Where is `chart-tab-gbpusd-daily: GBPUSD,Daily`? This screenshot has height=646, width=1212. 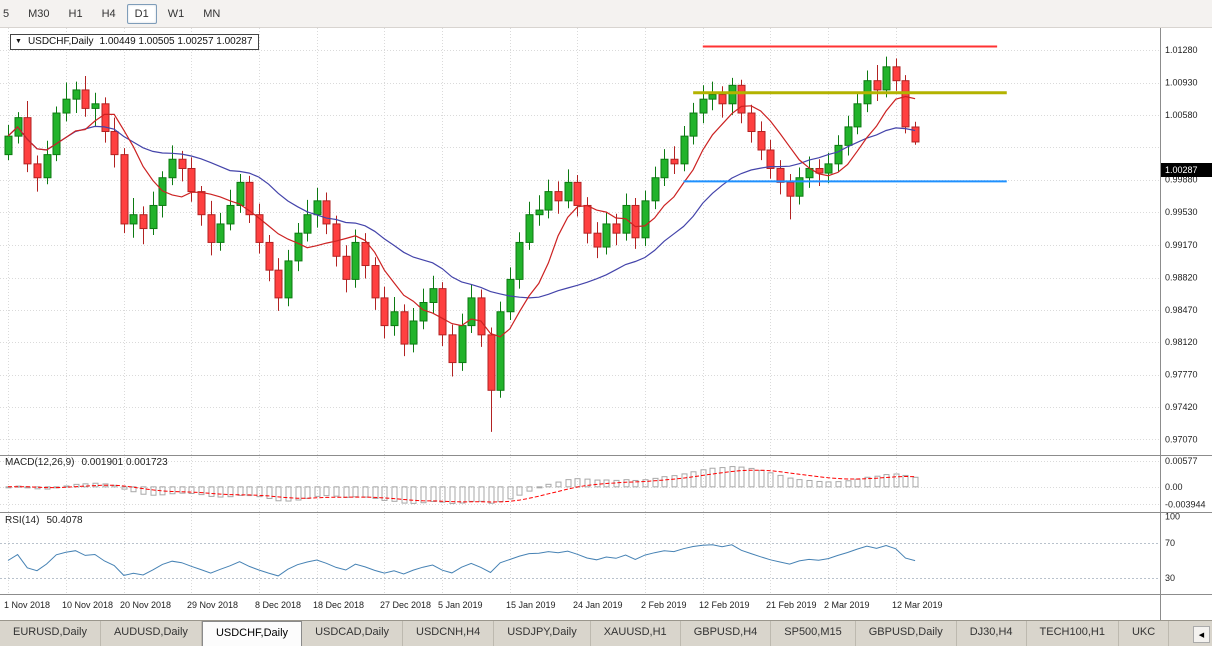 chart-tab-gbpusd-daily: GBPUSD,Daily is located at coordinates (906, 633).